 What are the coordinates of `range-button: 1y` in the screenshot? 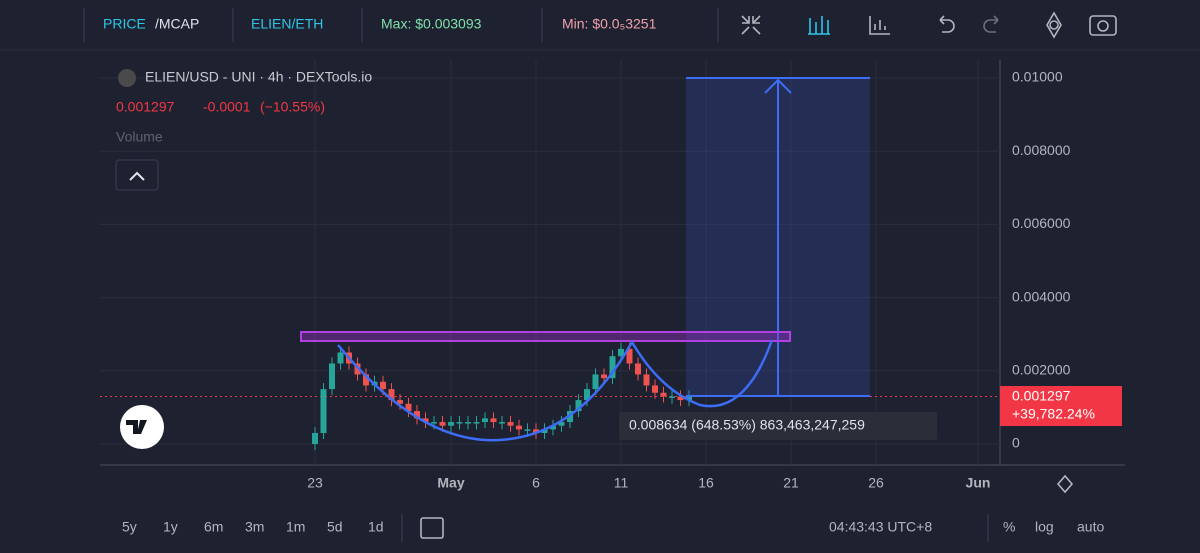 It's located at (170, 527).